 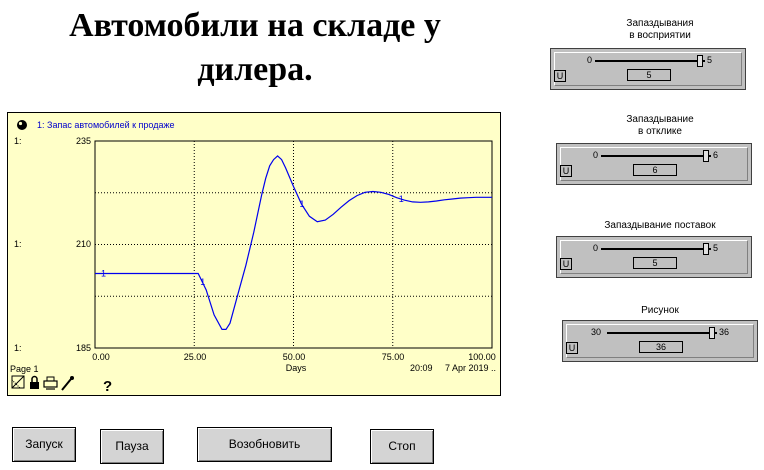 I want to click on stop-button: Стоп, so click(x=402, y=446).